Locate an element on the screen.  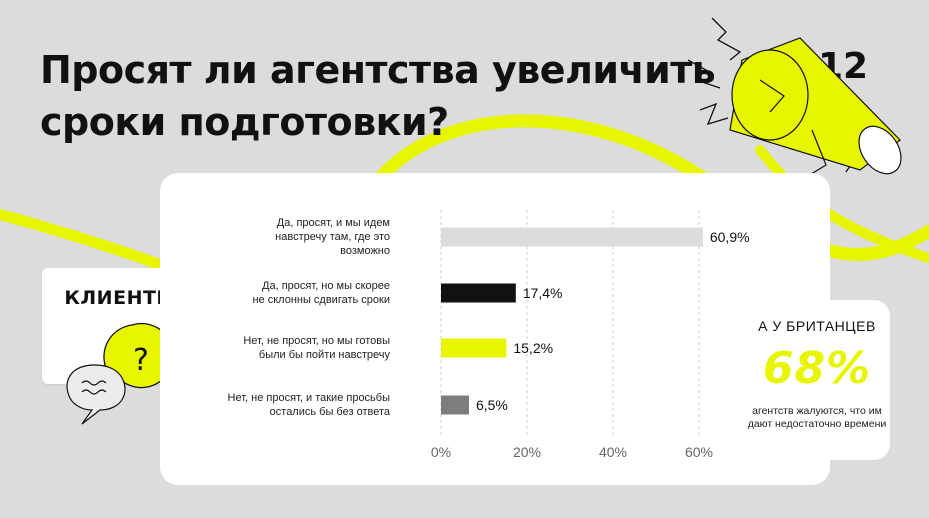
x-tick-label: 20% is located at coordinates (527, 452).